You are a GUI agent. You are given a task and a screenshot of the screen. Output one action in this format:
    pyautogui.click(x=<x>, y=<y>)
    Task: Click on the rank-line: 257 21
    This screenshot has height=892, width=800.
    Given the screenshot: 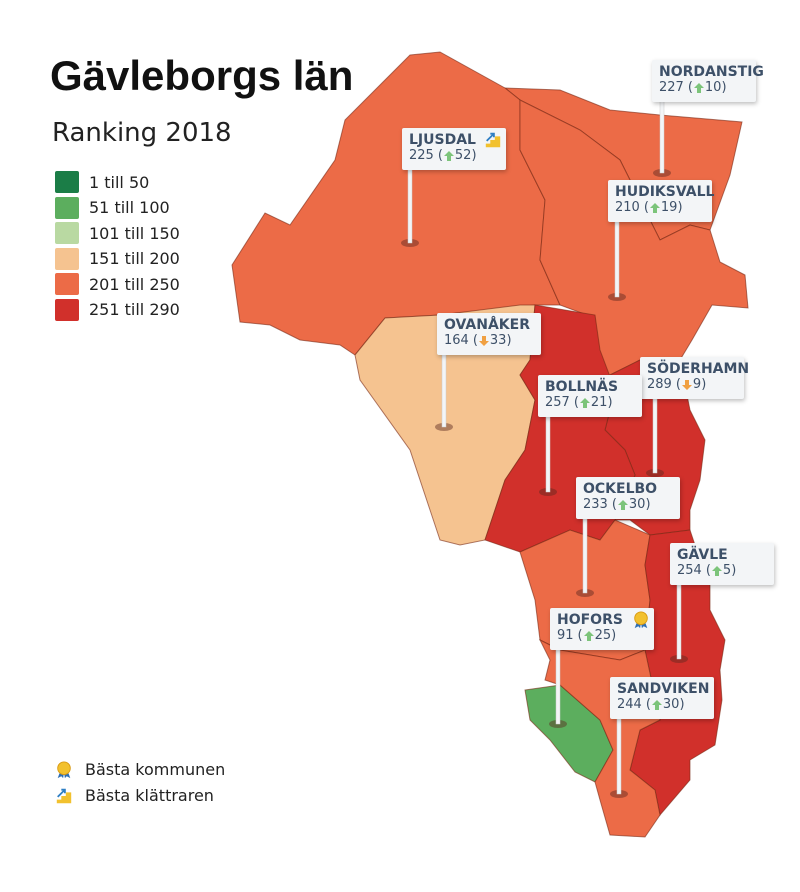 What is the action you would take?
    pyautogui.click(x=590, y=402)
    